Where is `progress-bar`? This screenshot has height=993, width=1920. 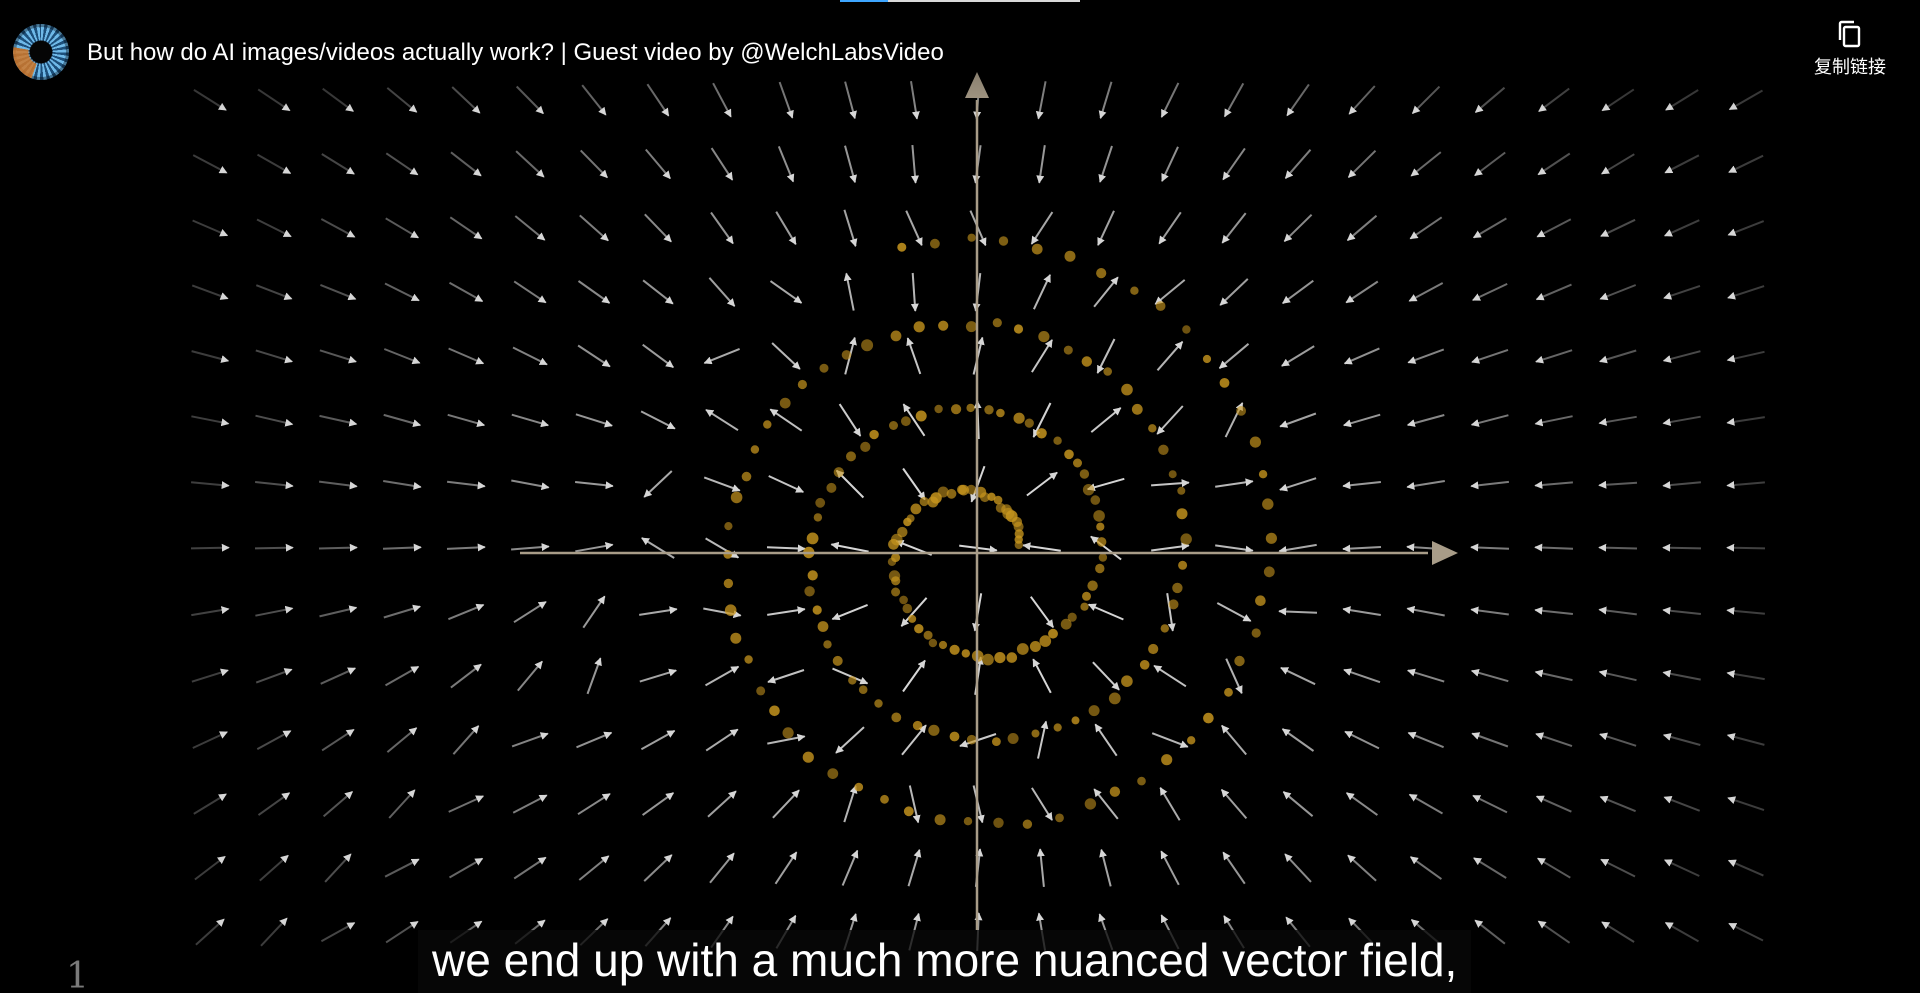
progress-bar is located at coordinates (960, 1).